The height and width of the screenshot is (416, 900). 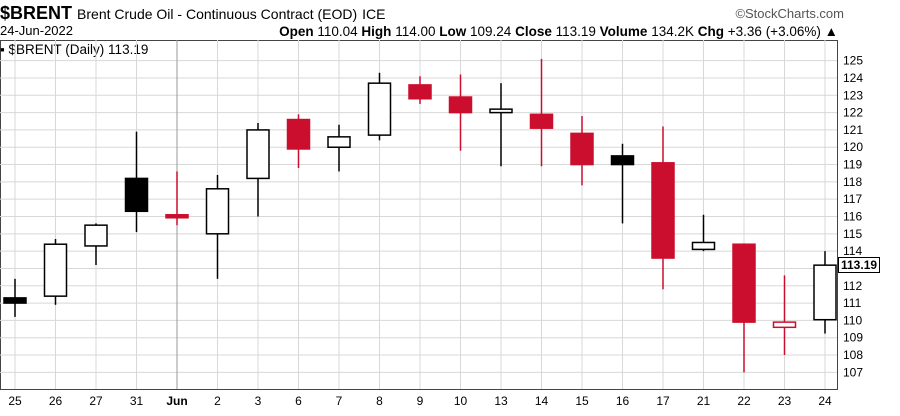 I want to click on x-tick-label: 23, so click(x=785, y=401).